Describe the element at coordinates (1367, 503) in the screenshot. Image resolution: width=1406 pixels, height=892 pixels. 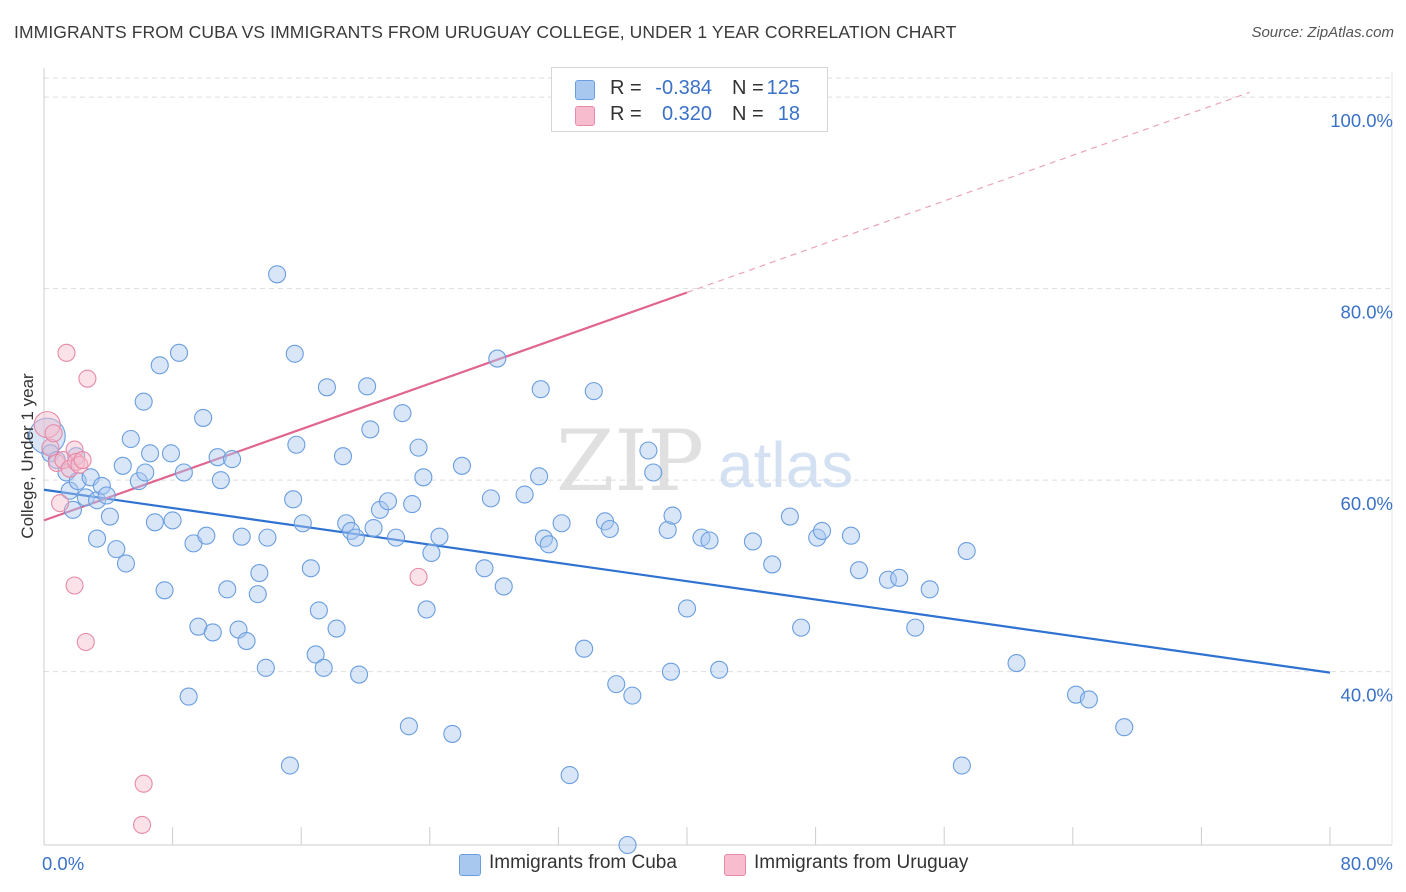
I see `y-tick-label: 60.0%` at that location.